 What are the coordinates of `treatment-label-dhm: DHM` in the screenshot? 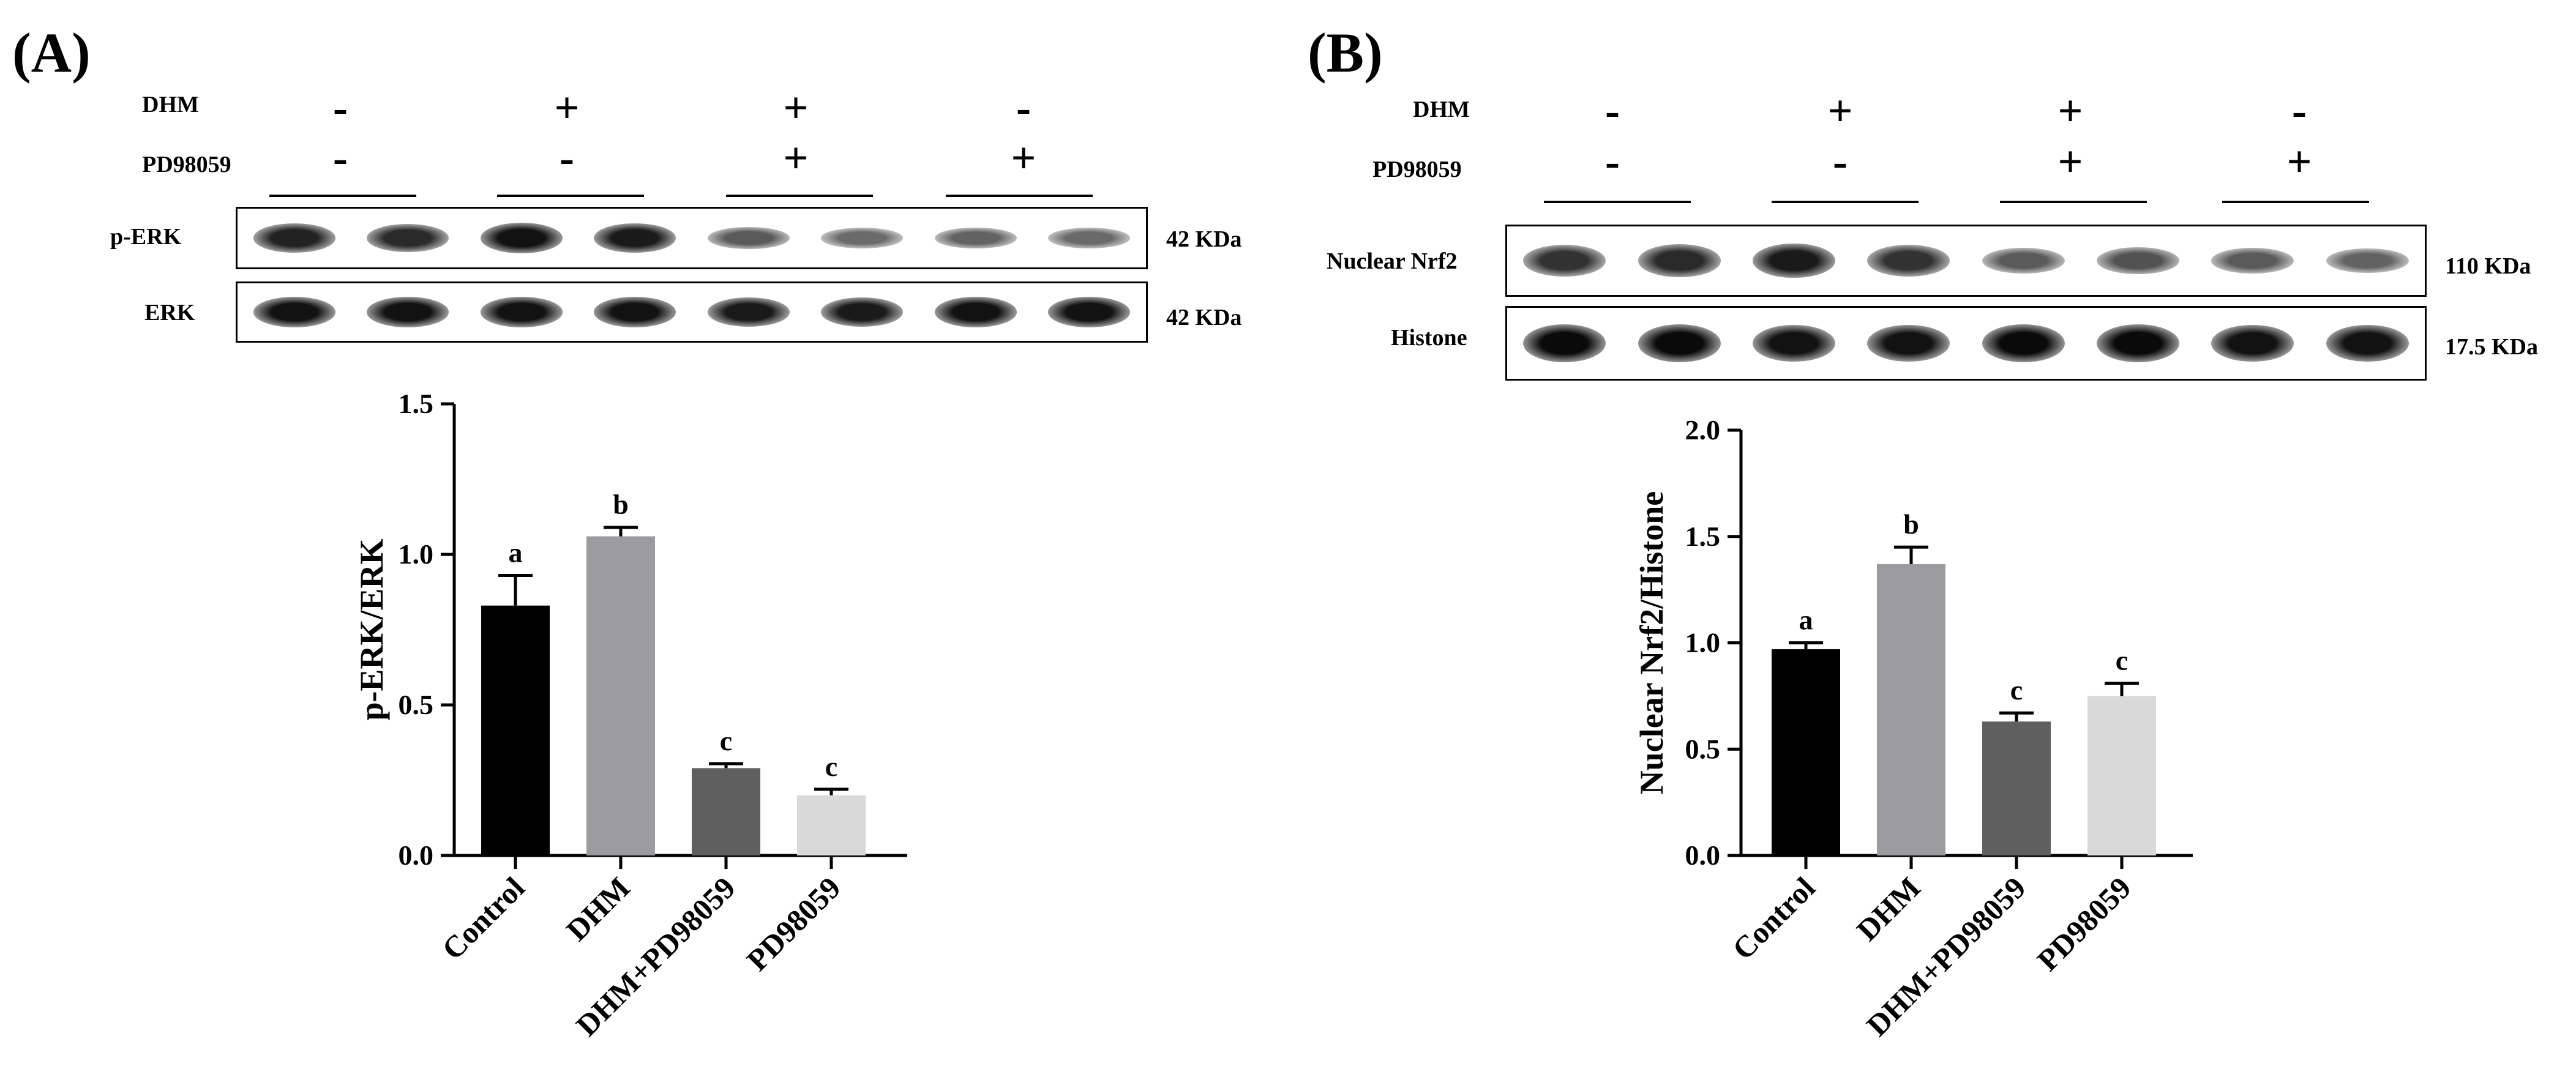 It's located at (1442, 109).